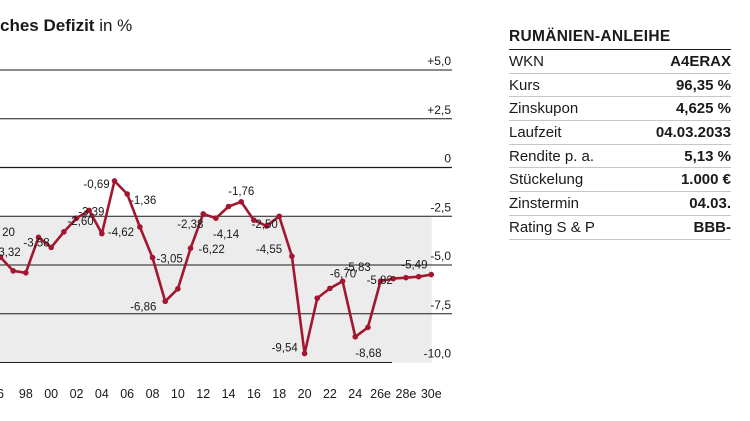  What do you see at coordinates (380, 394) in the screenshot?
I see `x-tick-label: 26e` at bounding box center [380, 394].